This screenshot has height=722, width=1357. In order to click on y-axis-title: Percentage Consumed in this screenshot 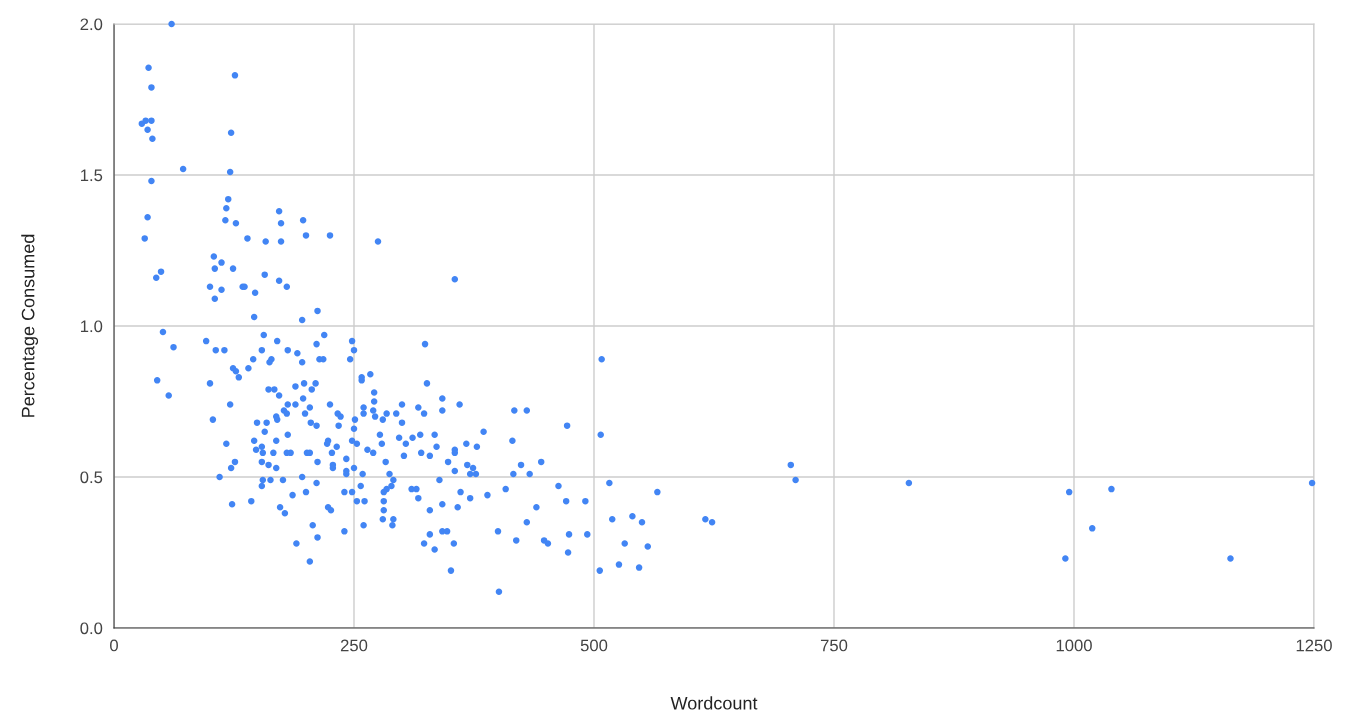, I will do `click(30, 325)`.